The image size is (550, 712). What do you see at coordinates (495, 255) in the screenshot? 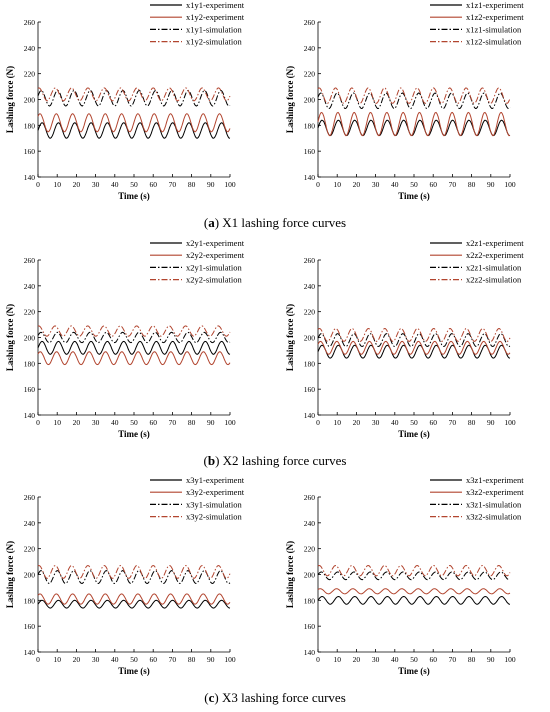
I see `legend-label: x2z2-experiment` at bounding box center [495, 255].